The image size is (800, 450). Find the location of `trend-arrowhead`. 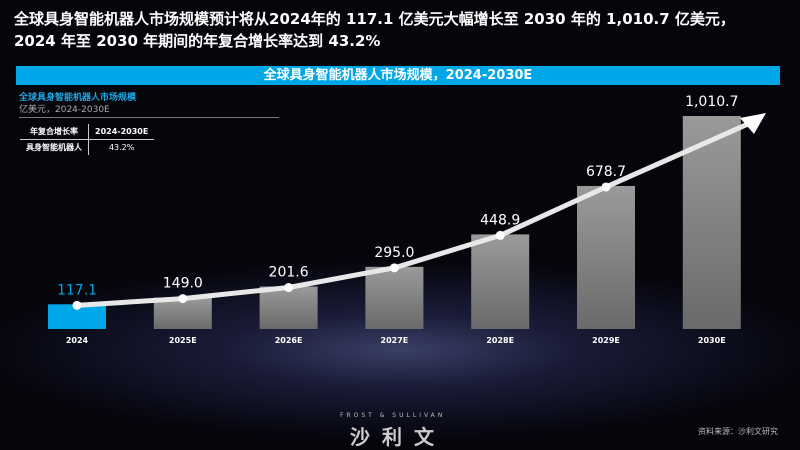

trend-arrowhead is located at coordinates (753, 123).